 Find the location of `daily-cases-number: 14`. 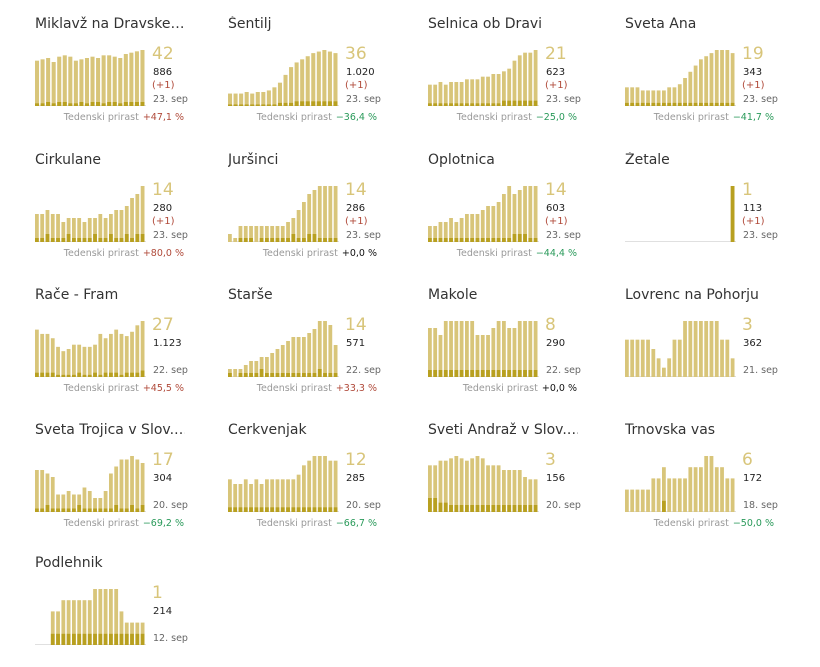

daily-cases-number: 14 is located at coordinates (356, 190).